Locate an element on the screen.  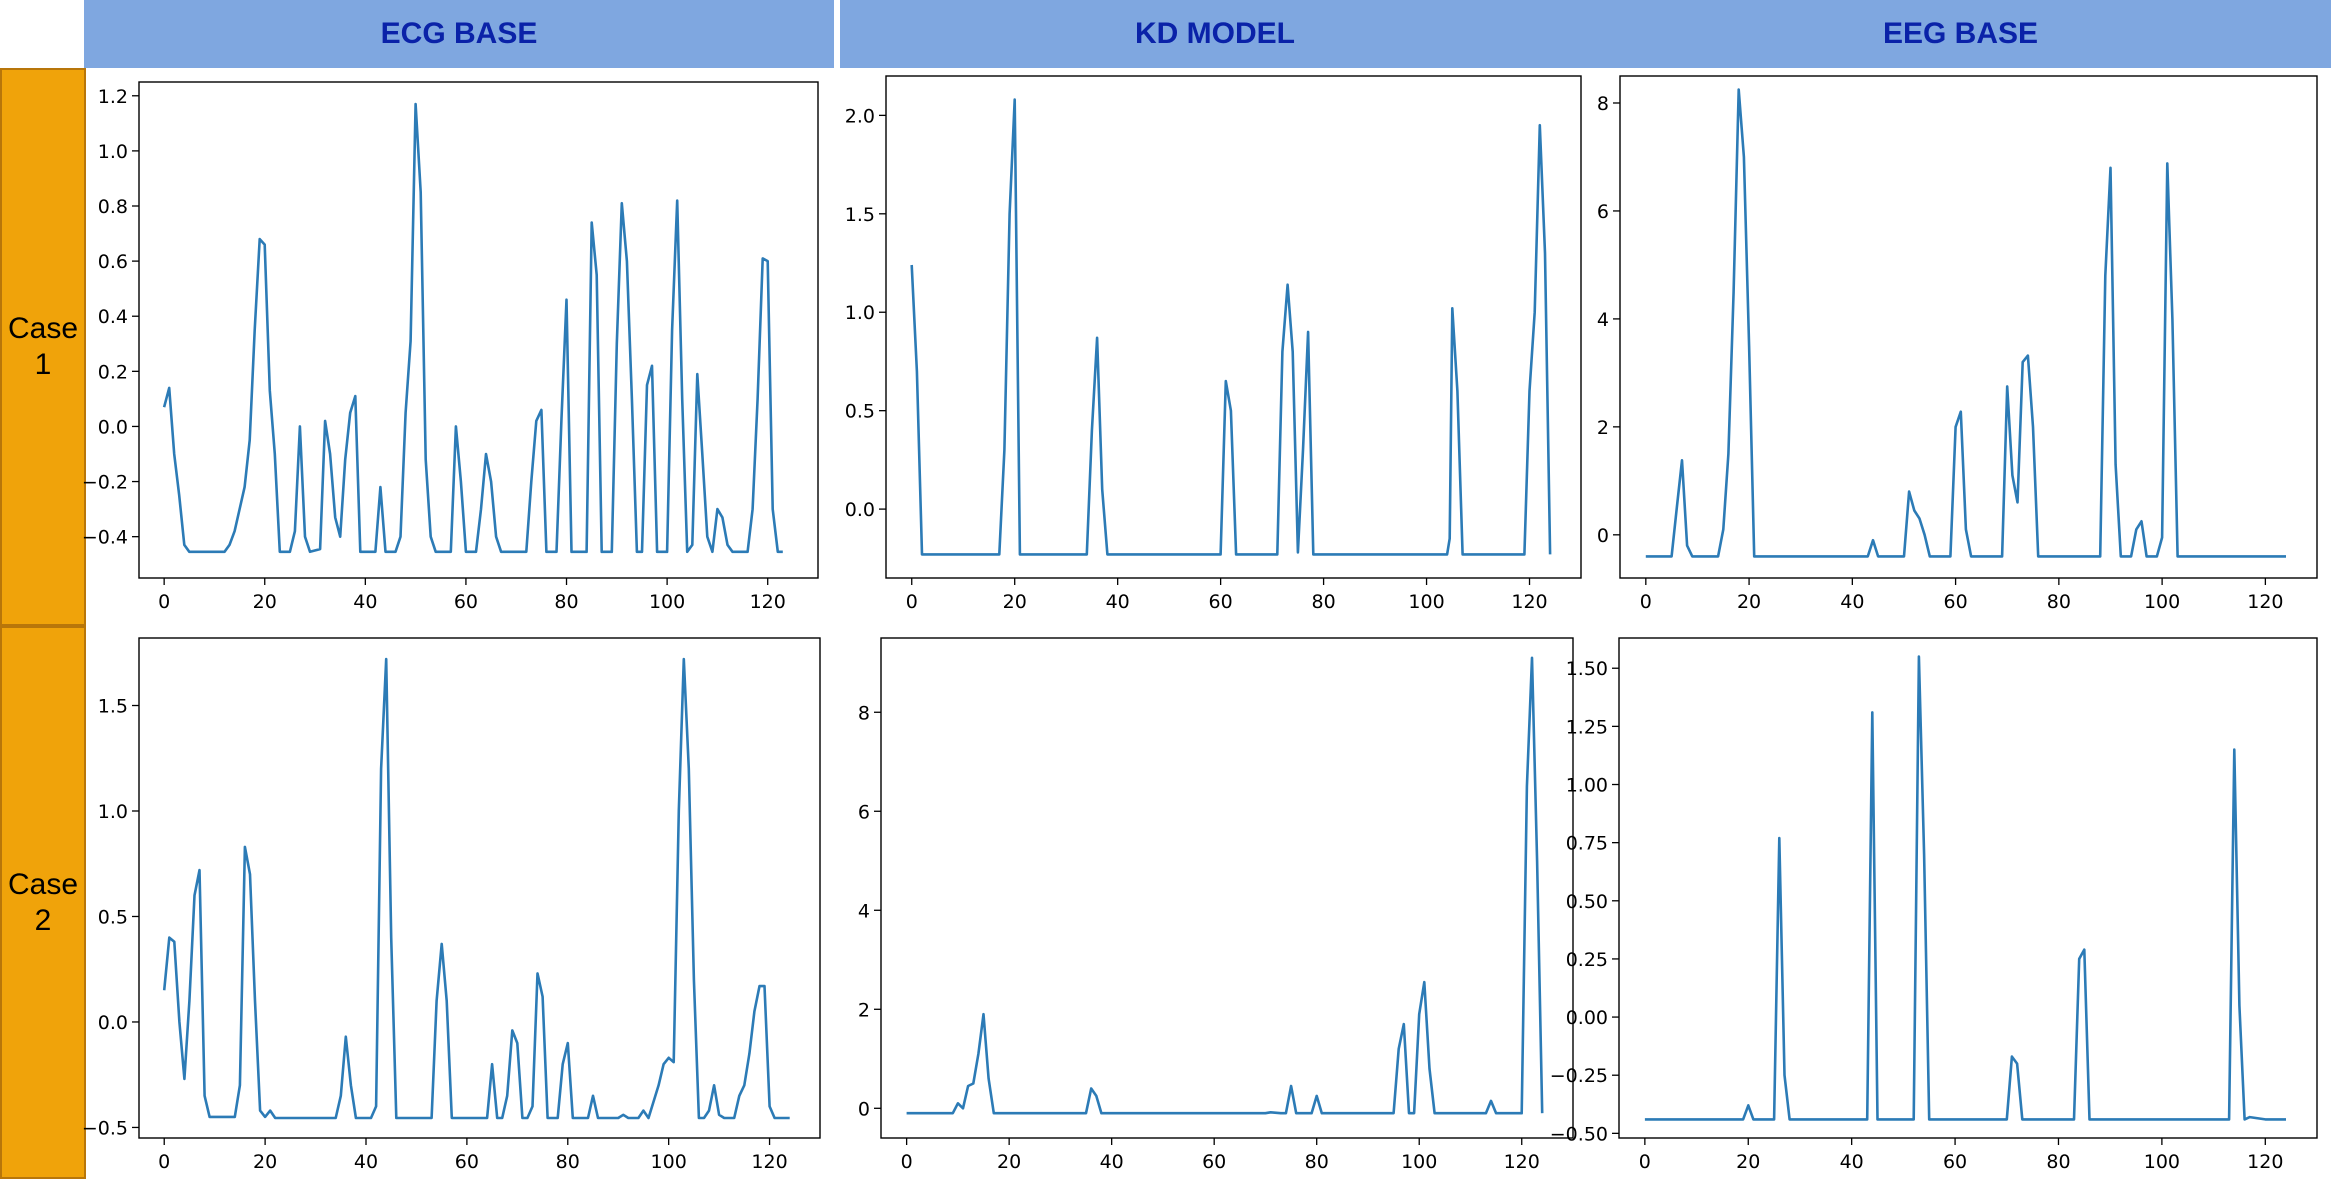
chart-case2-kd-model: 0 20 40 60 80 100 120 0 2 4 6 8 is located at coordinates (1216, 905).